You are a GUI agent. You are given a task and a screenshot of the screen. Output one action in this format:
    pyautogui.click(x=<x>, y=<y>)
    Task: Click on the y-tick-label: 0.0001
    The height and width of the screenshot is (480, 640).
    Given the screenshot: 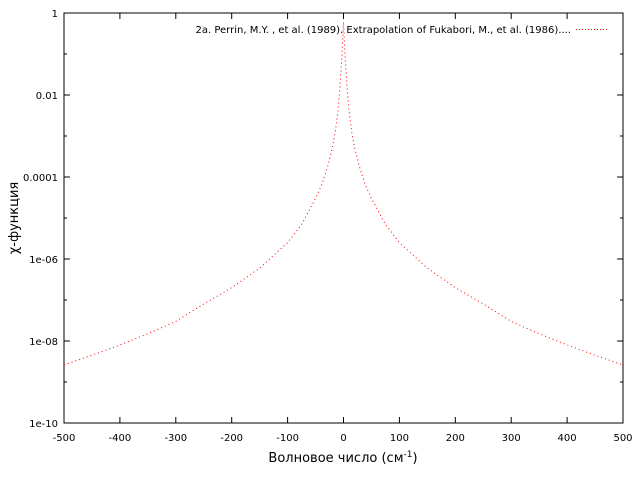 What is the action you would take?
    pyautogui.click(x=40, y=178)
    